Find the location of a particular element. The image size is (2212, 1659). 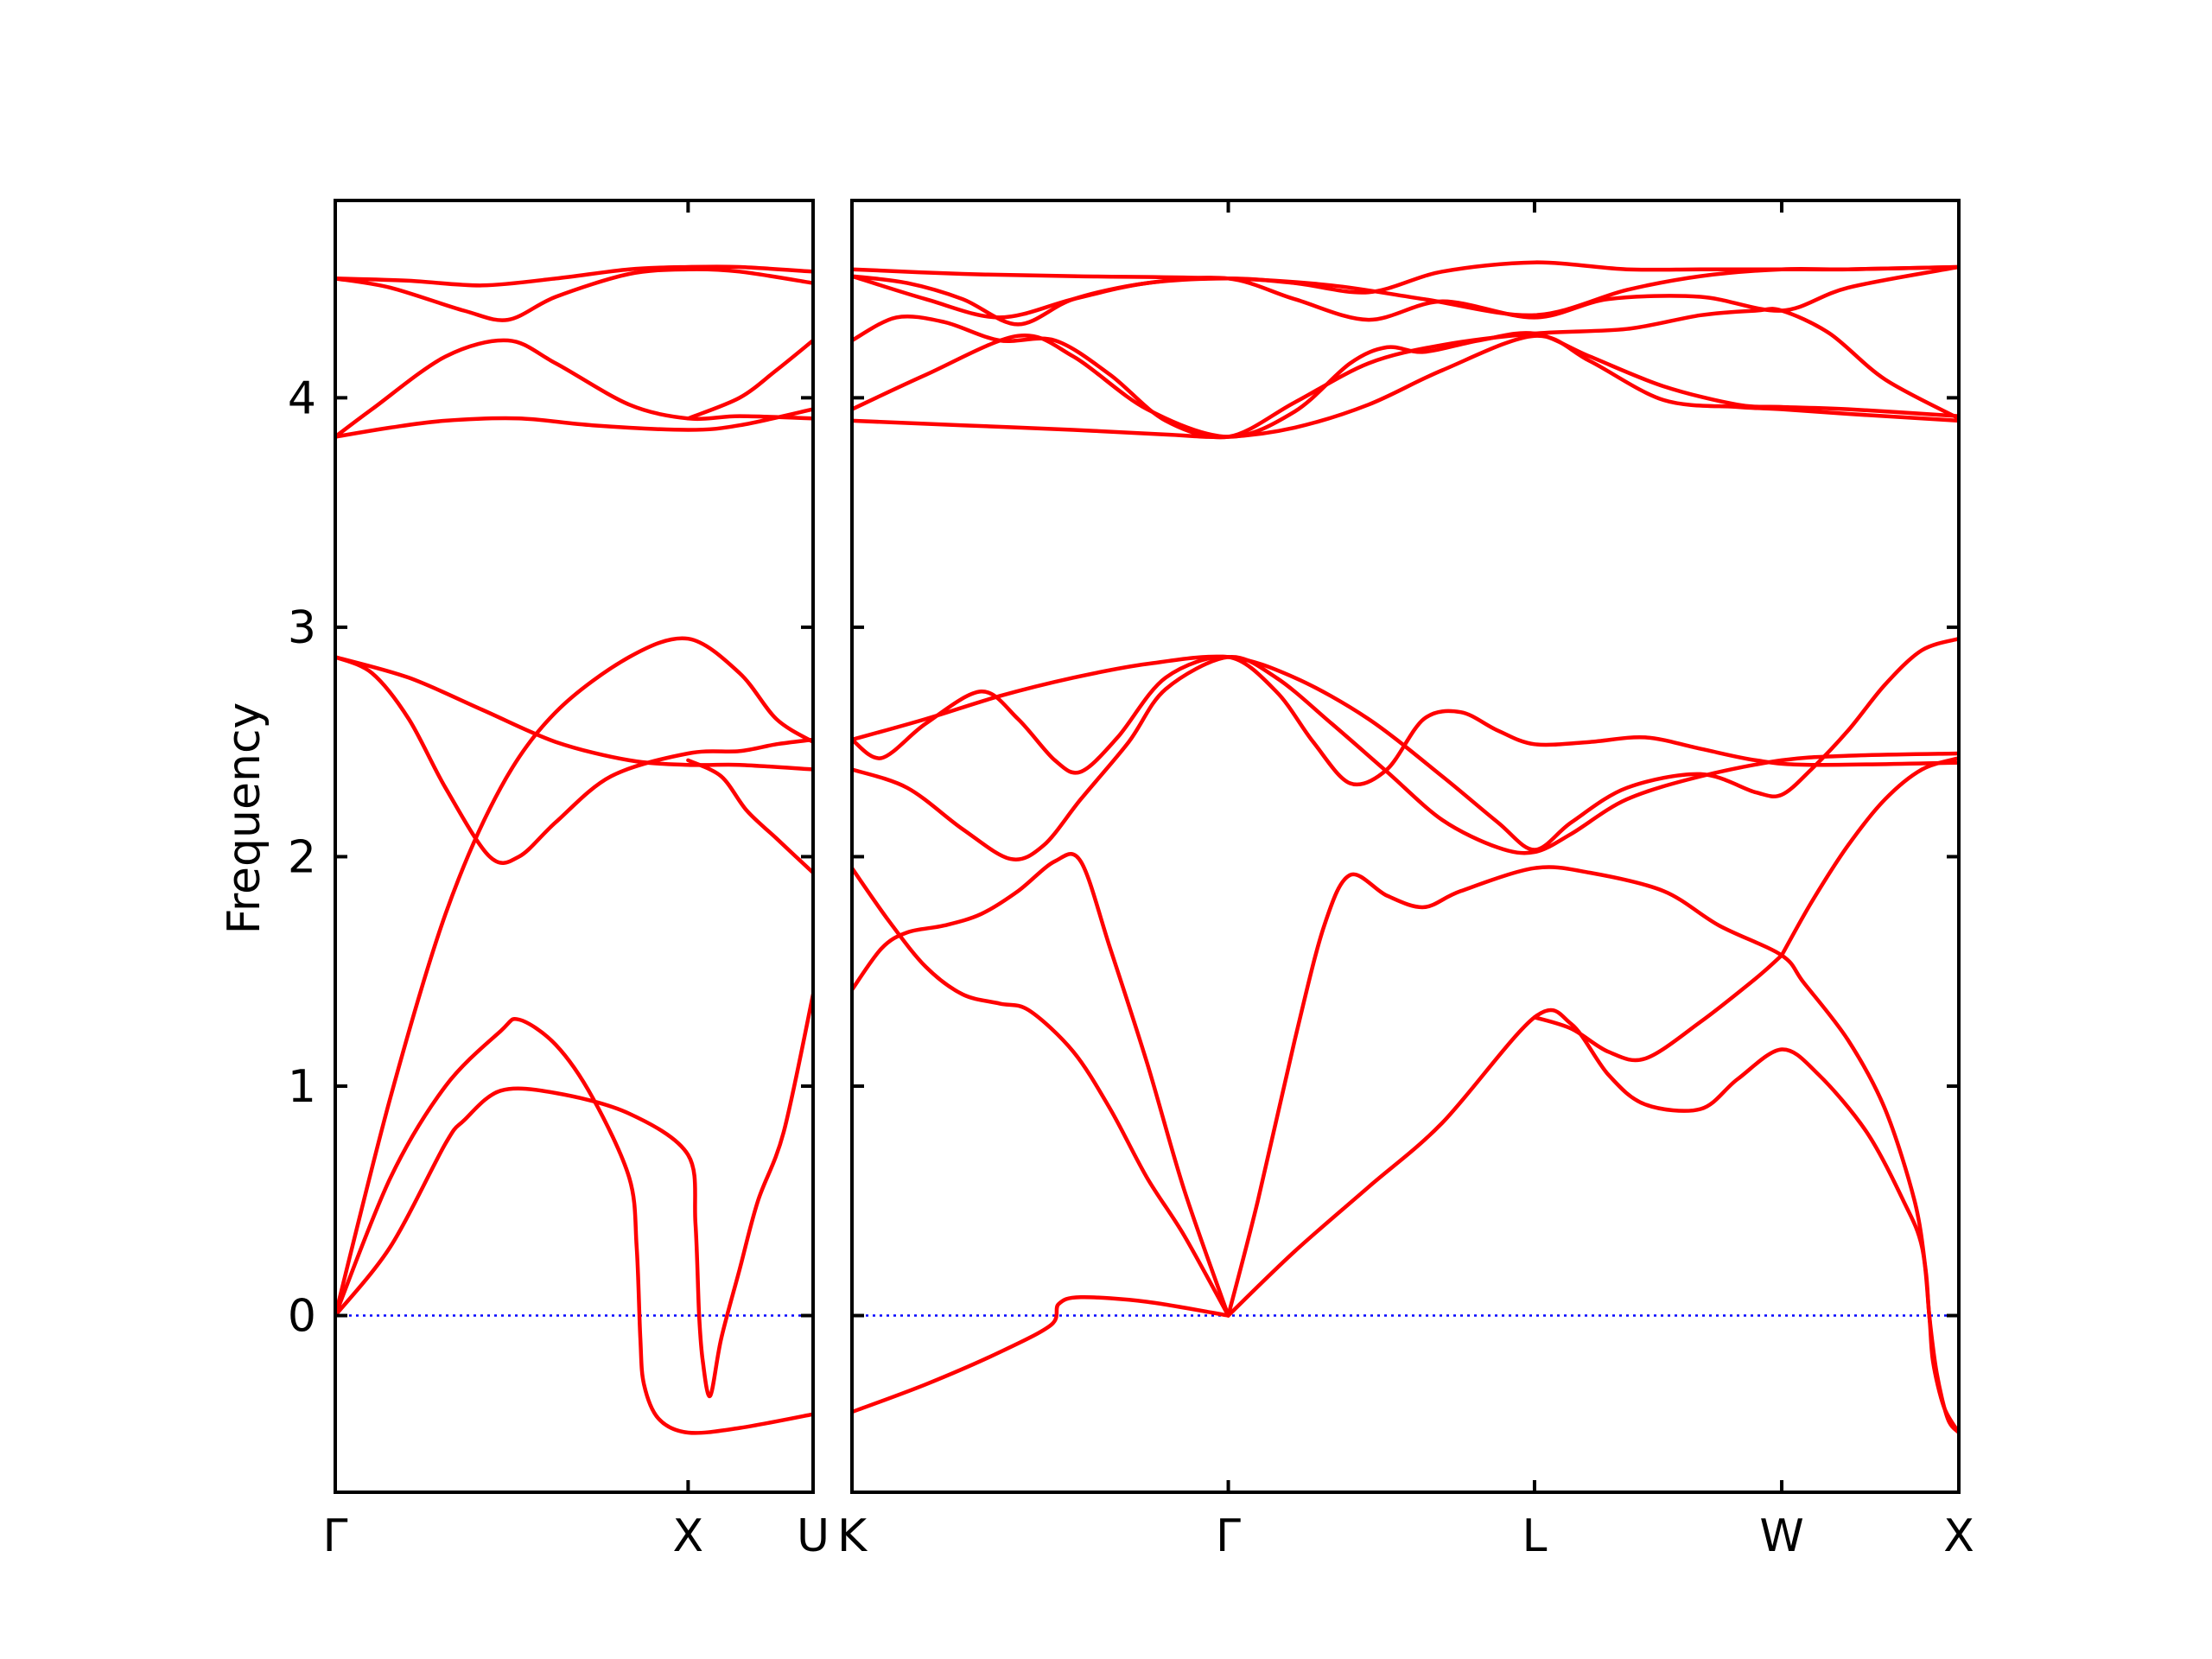

x-tick-label-1: K is located at coordinates (852, 1536).